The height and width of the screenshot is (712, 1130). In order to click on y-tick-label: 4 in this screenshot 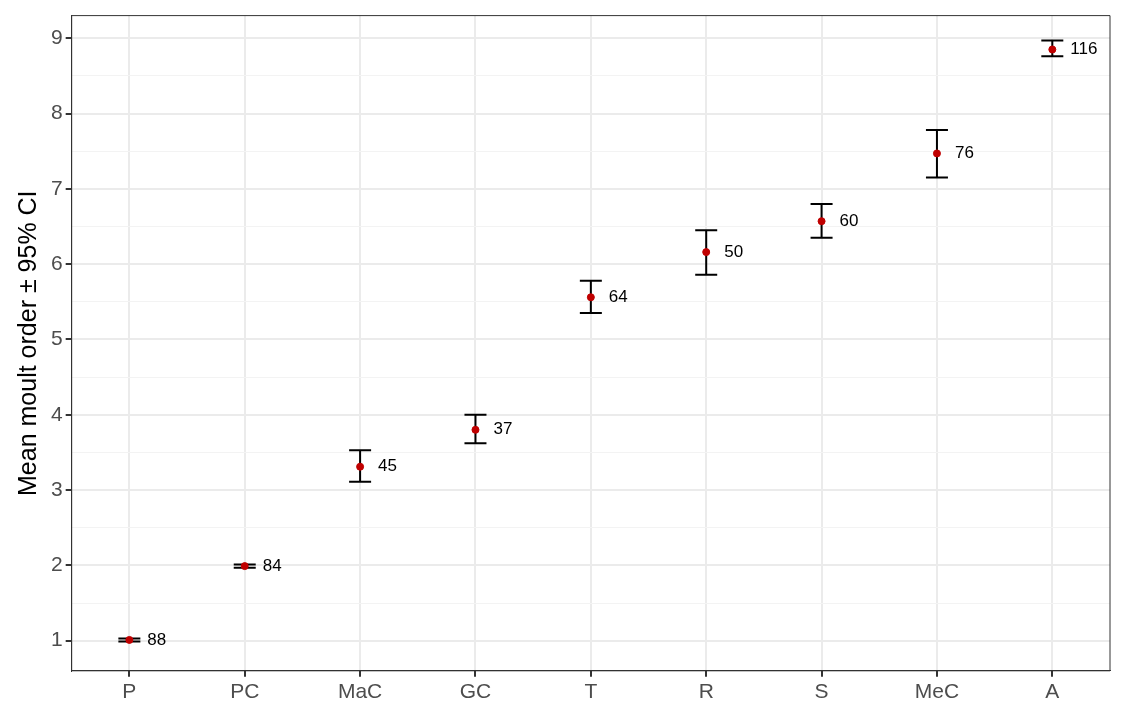, I will do `click(56, 413)`.